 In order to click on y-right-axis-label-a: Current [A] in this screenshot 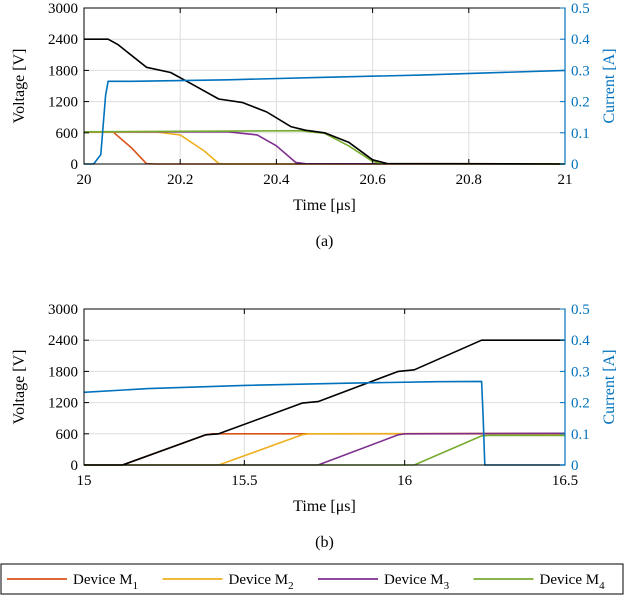, I will do `click(609, 85)`.